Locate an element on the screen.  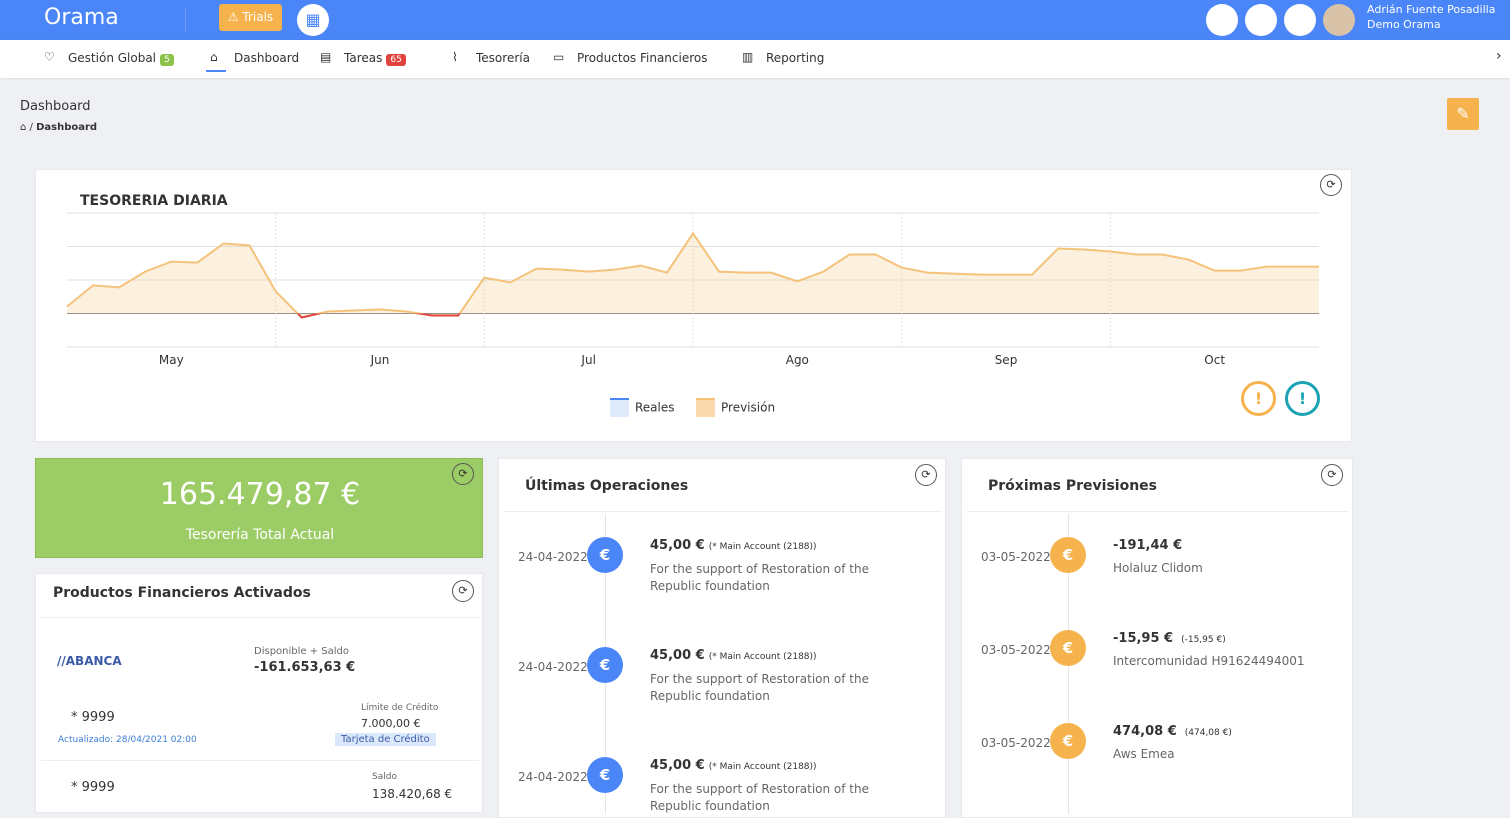
edit-button: ✎ is located at coordinates (1463, 114).